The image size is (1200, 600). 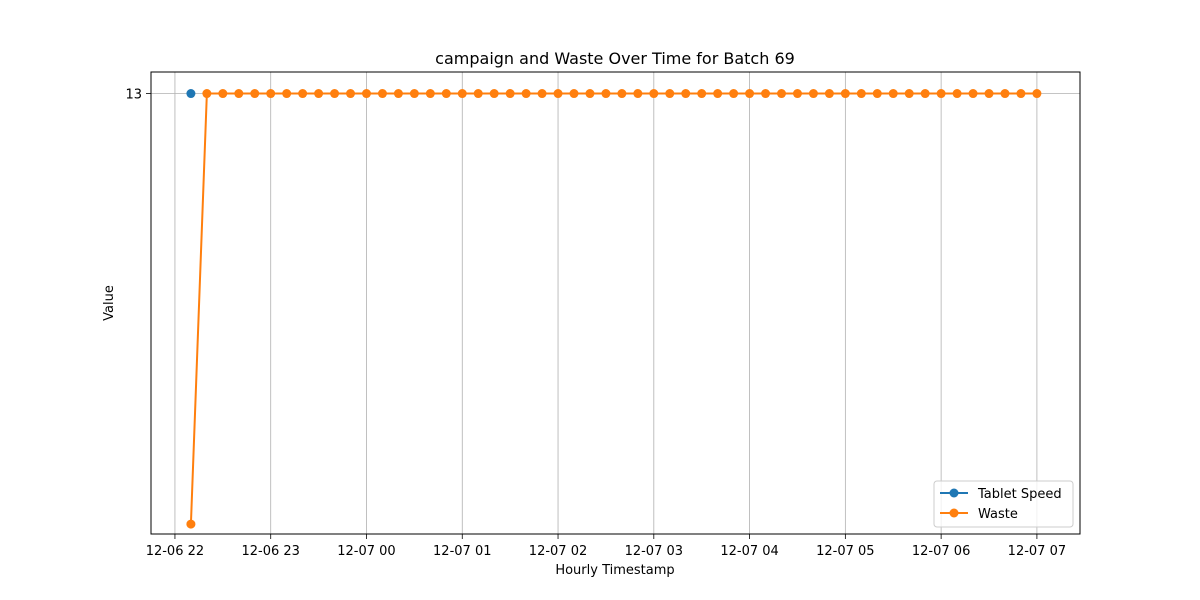 What do you see at coordinates (191, 94) in the screenshot?
I see `data-point-tablet-speed` at bounding box center [191, 94].